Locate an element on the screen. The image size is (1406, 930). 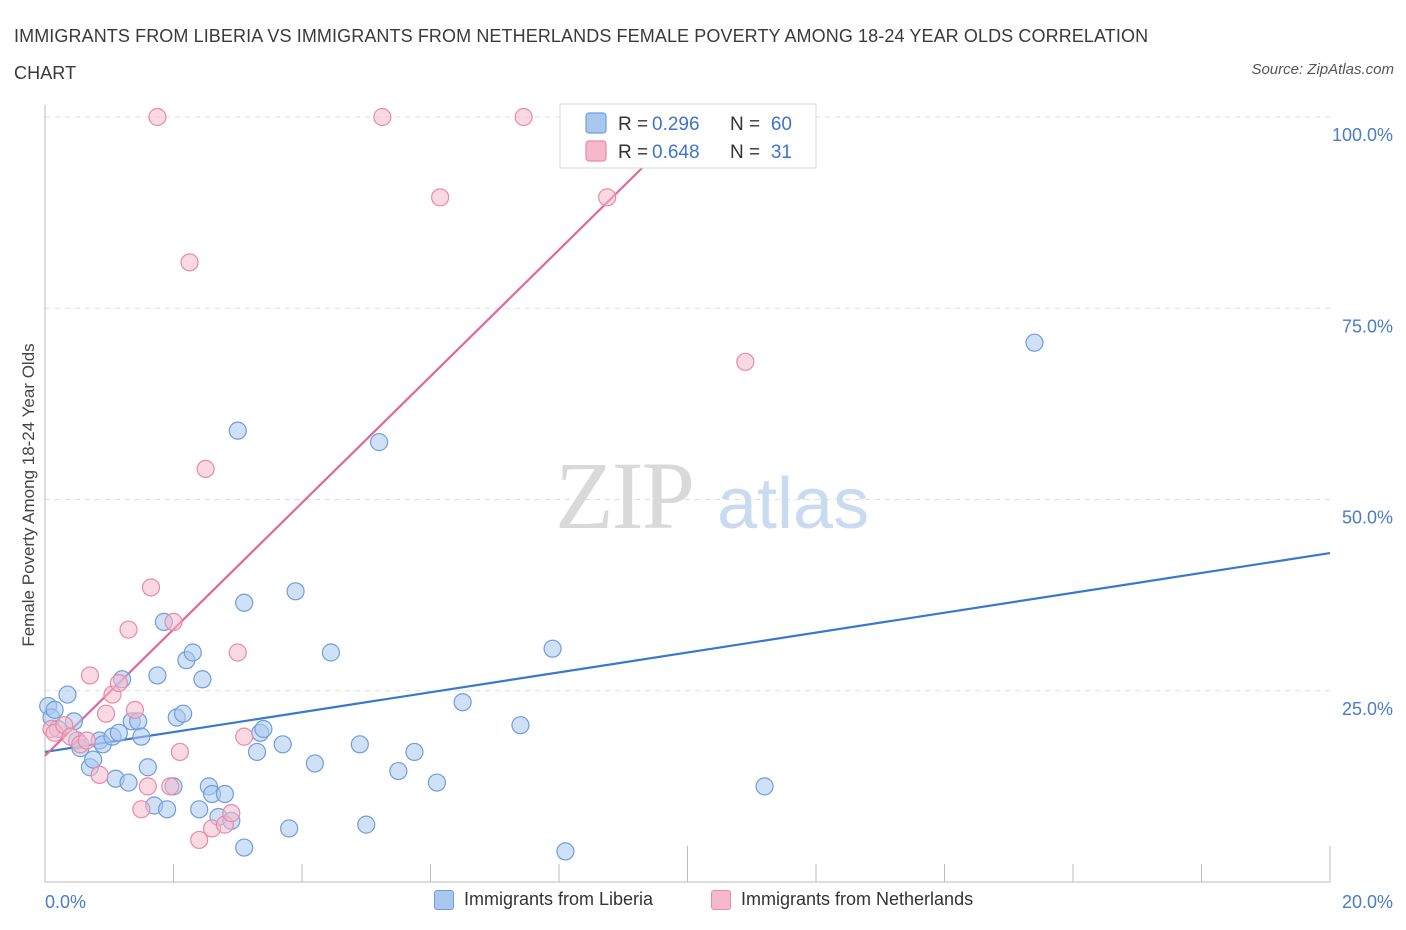
legend-label-netherlands: Immigrants from Netherlands is located at coordinates (857, 899).